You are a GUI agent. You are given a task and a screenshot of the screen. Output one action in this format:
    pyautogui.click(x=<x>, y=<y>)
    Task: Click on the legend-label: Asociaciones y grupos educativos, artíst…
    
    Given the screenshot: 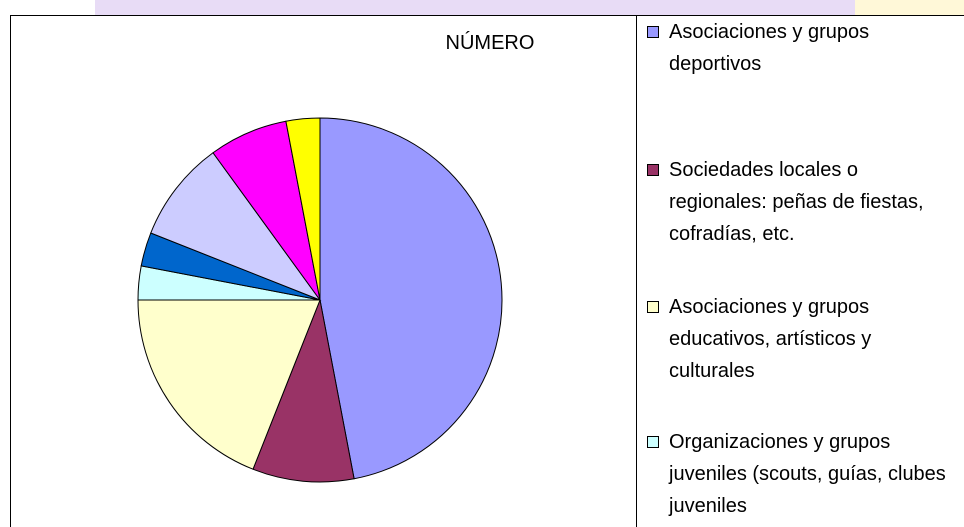 What is the action you would take?
    pyautogui.click(x=770, y=339)
    